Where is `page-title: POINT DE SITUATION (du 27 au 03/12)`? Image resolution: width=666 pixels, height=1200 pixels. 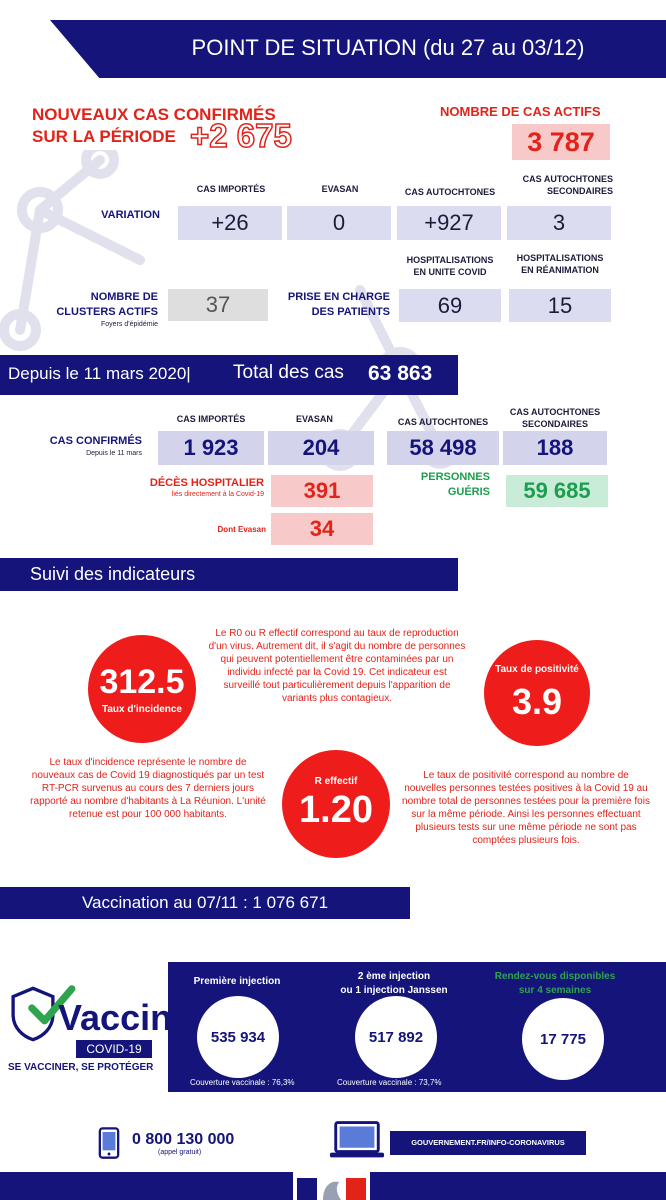
page-title: POINT DE SITUATION (du 27 au 03/12) is located at coordinates (388, 47).